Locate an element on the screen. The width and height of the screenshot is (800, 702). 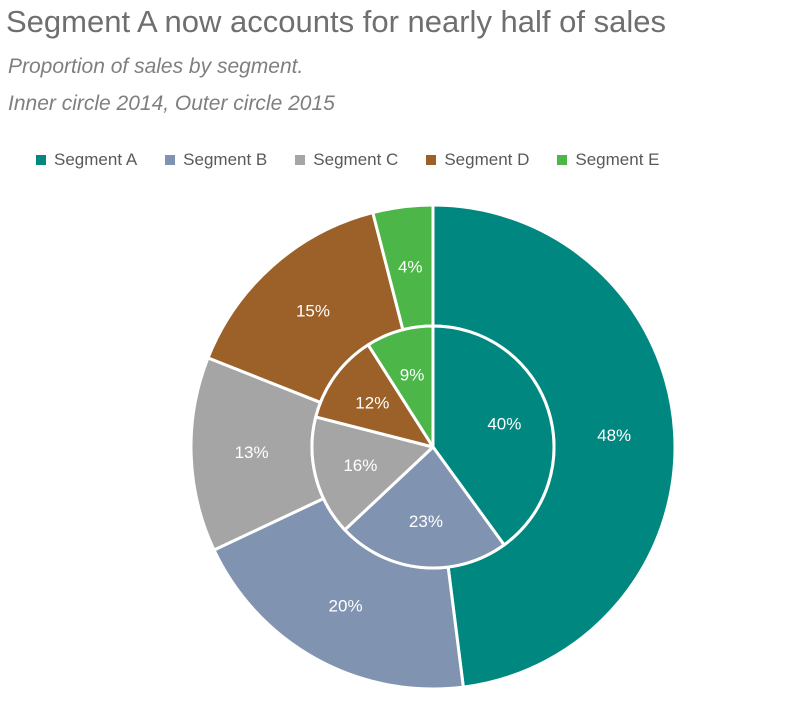
legend-item-segment-d: Segment D is located at coordinates (477, 160).